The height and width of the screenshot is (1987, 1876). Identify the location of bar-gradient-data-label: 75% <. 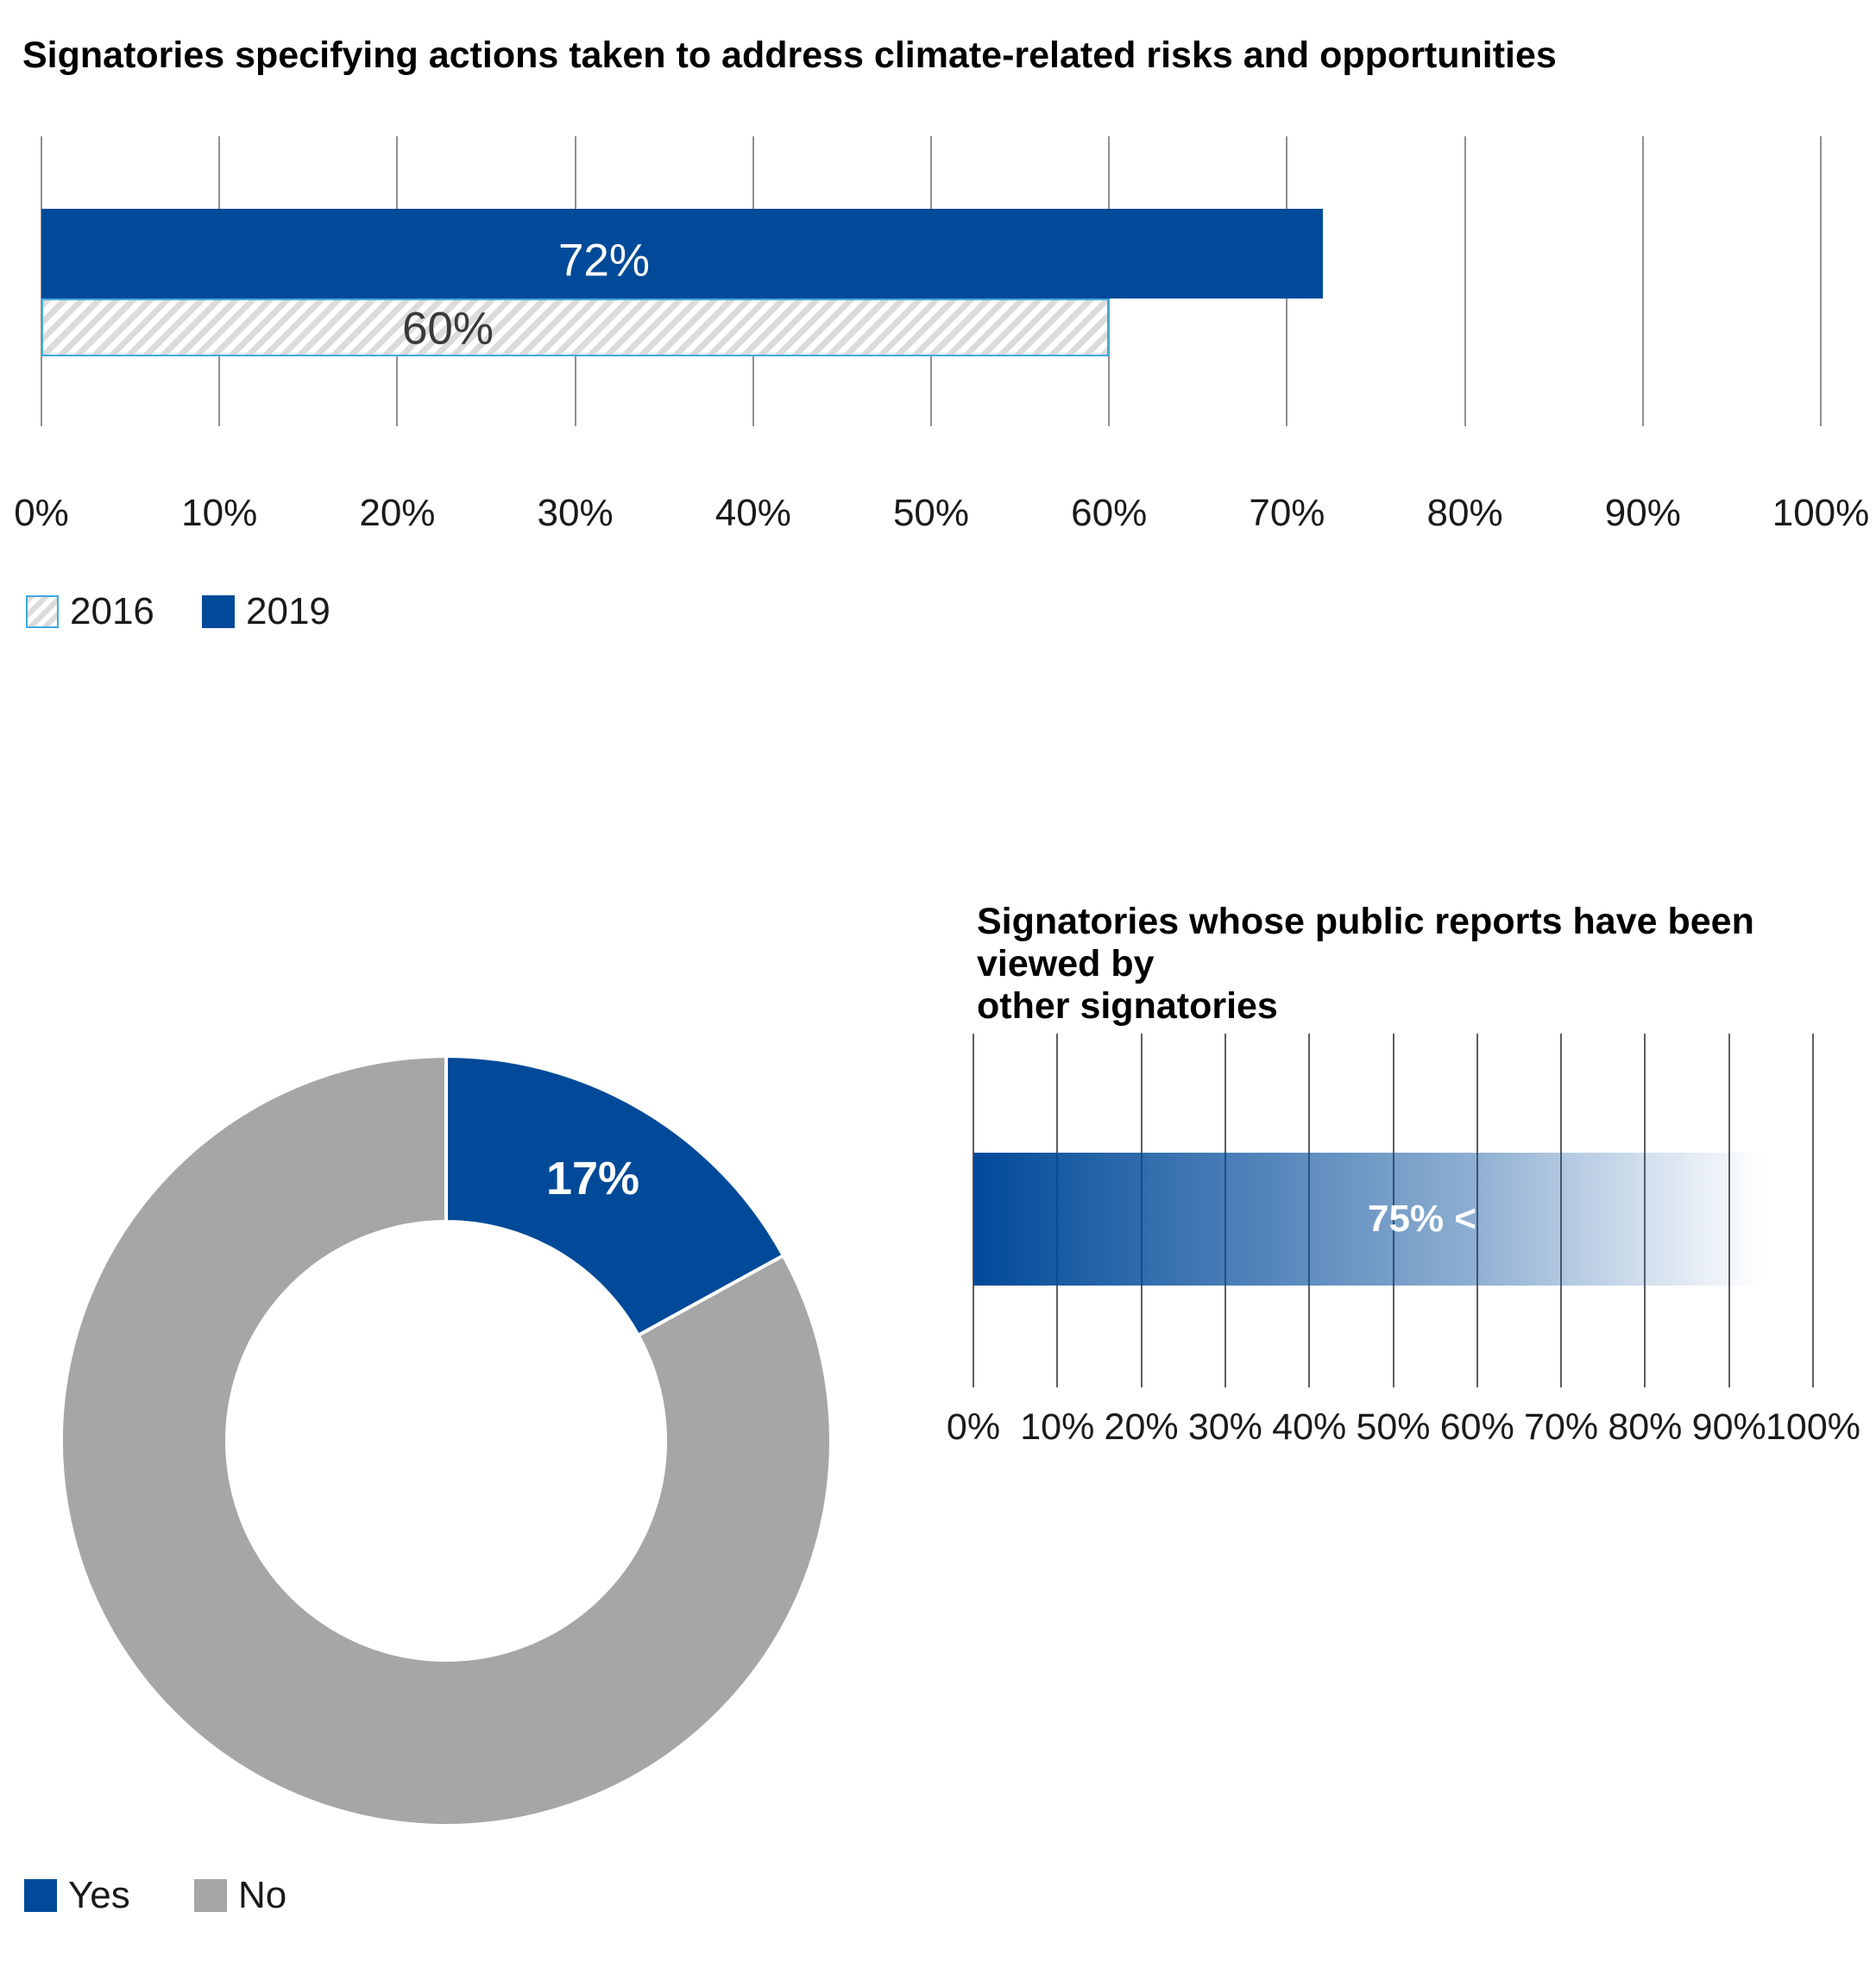
(1422, 1219).